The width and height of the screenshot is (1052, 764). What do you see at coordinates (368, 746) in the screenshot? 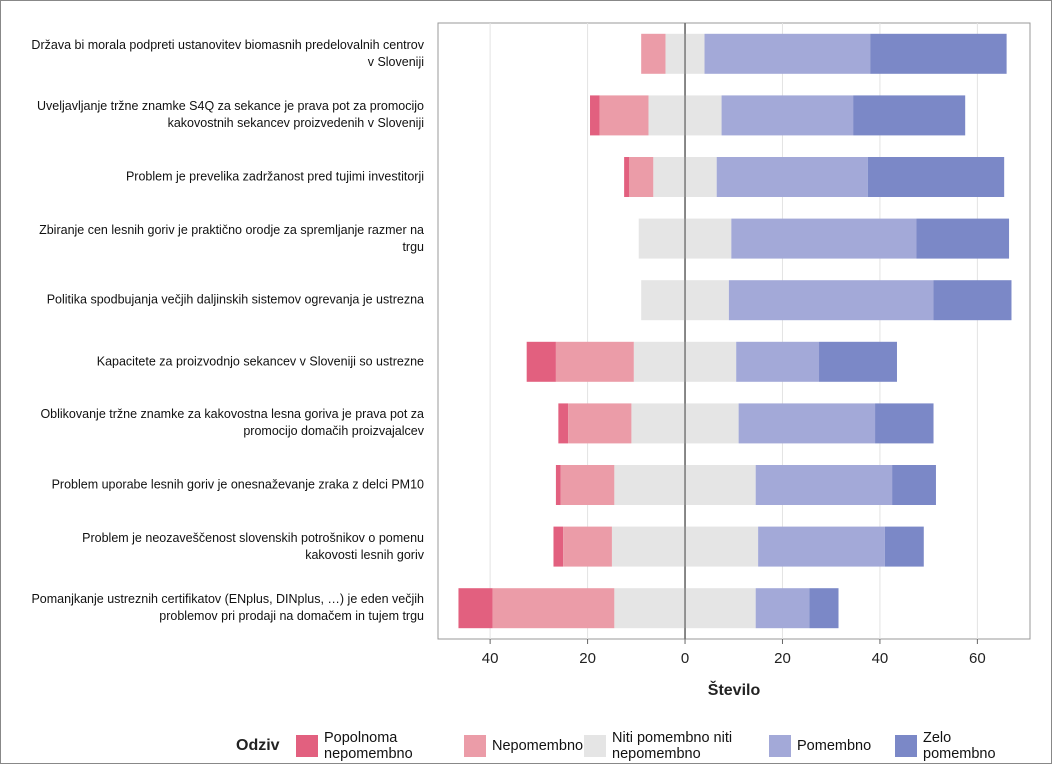
I see `legend-label: Popolnoma nepomembno` at bounding box center [368, 746].